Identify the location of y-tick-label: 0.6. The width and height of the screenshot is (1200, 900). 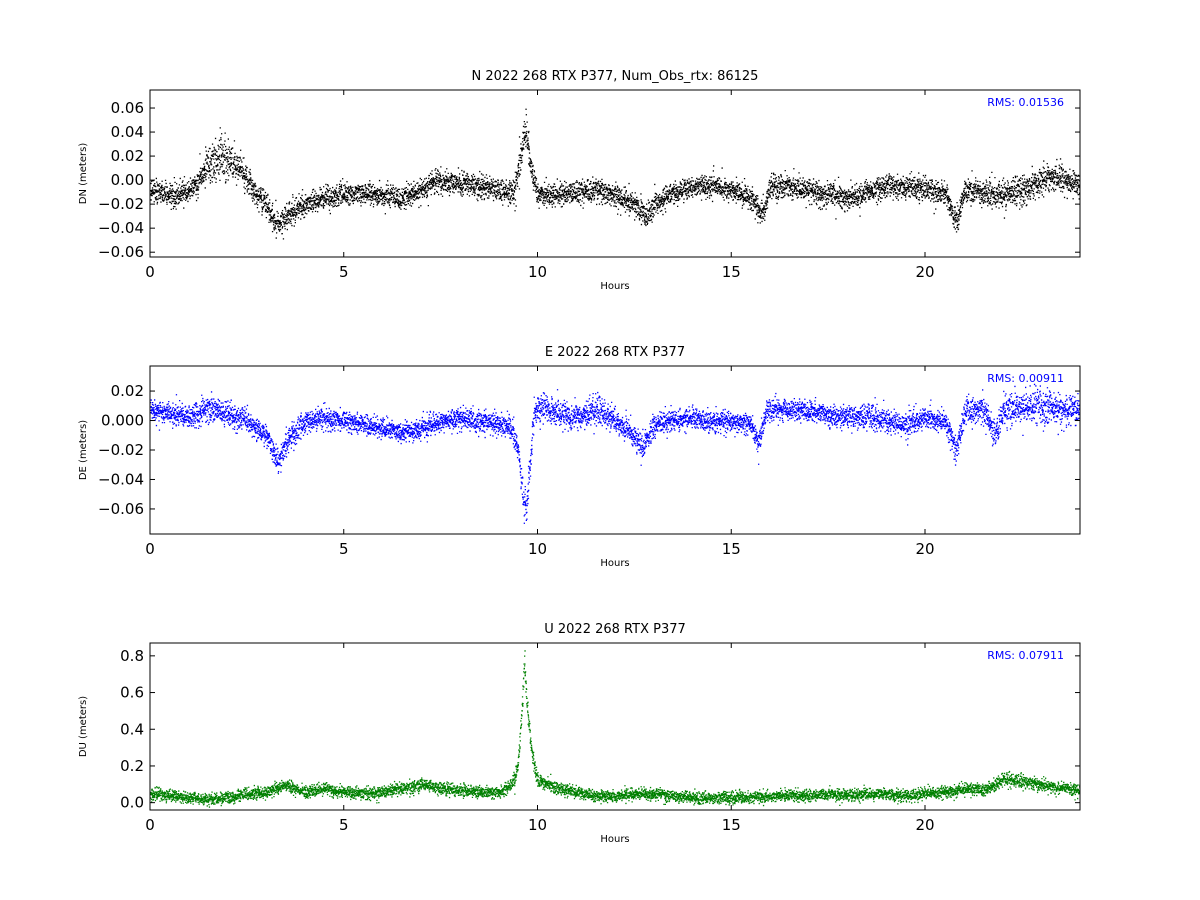
(132, 693).